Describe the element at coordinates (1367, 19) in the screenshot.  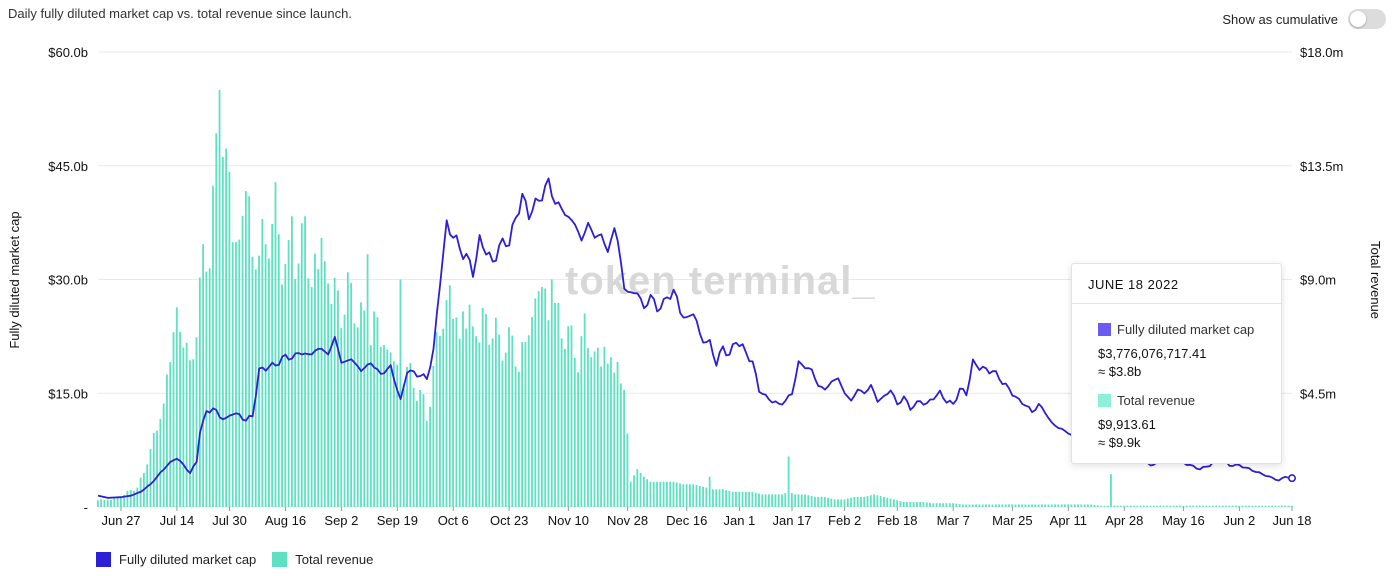
I see `cumulative-toggle` at that location.